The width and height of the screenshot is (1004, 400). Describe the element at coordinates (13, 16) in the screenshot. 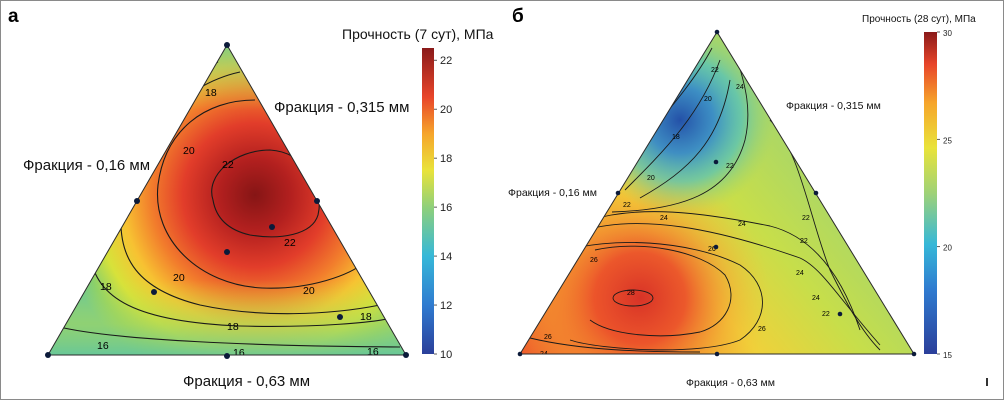

I see `panel-letter-a: а` at that location.